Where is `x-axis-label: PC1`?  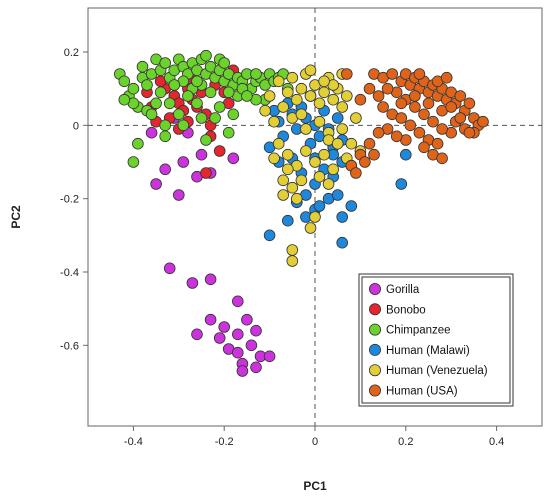
x-axis-label: PC1 is located at coordinates (315, 486).